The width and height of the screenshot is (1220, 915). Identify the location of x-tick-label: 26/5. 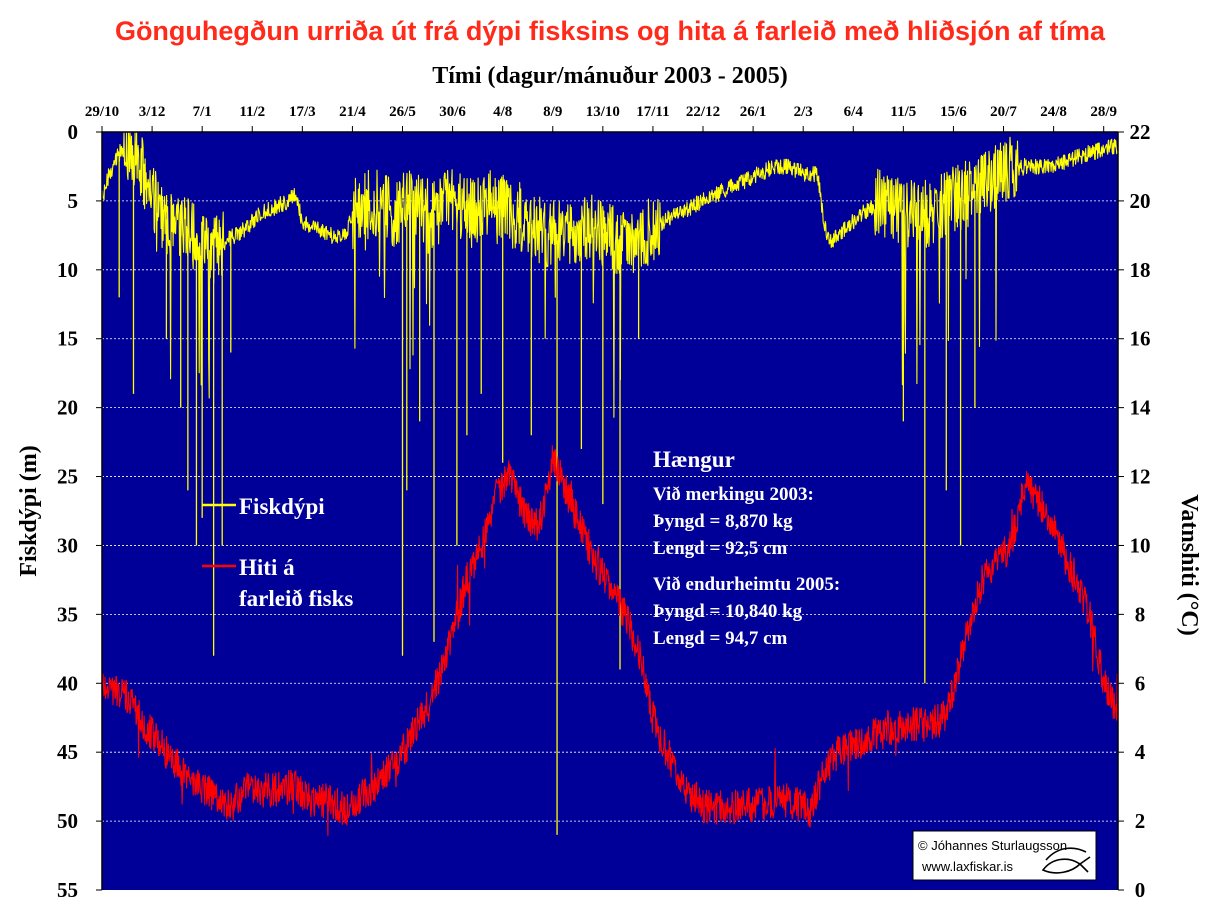
(402, 112).